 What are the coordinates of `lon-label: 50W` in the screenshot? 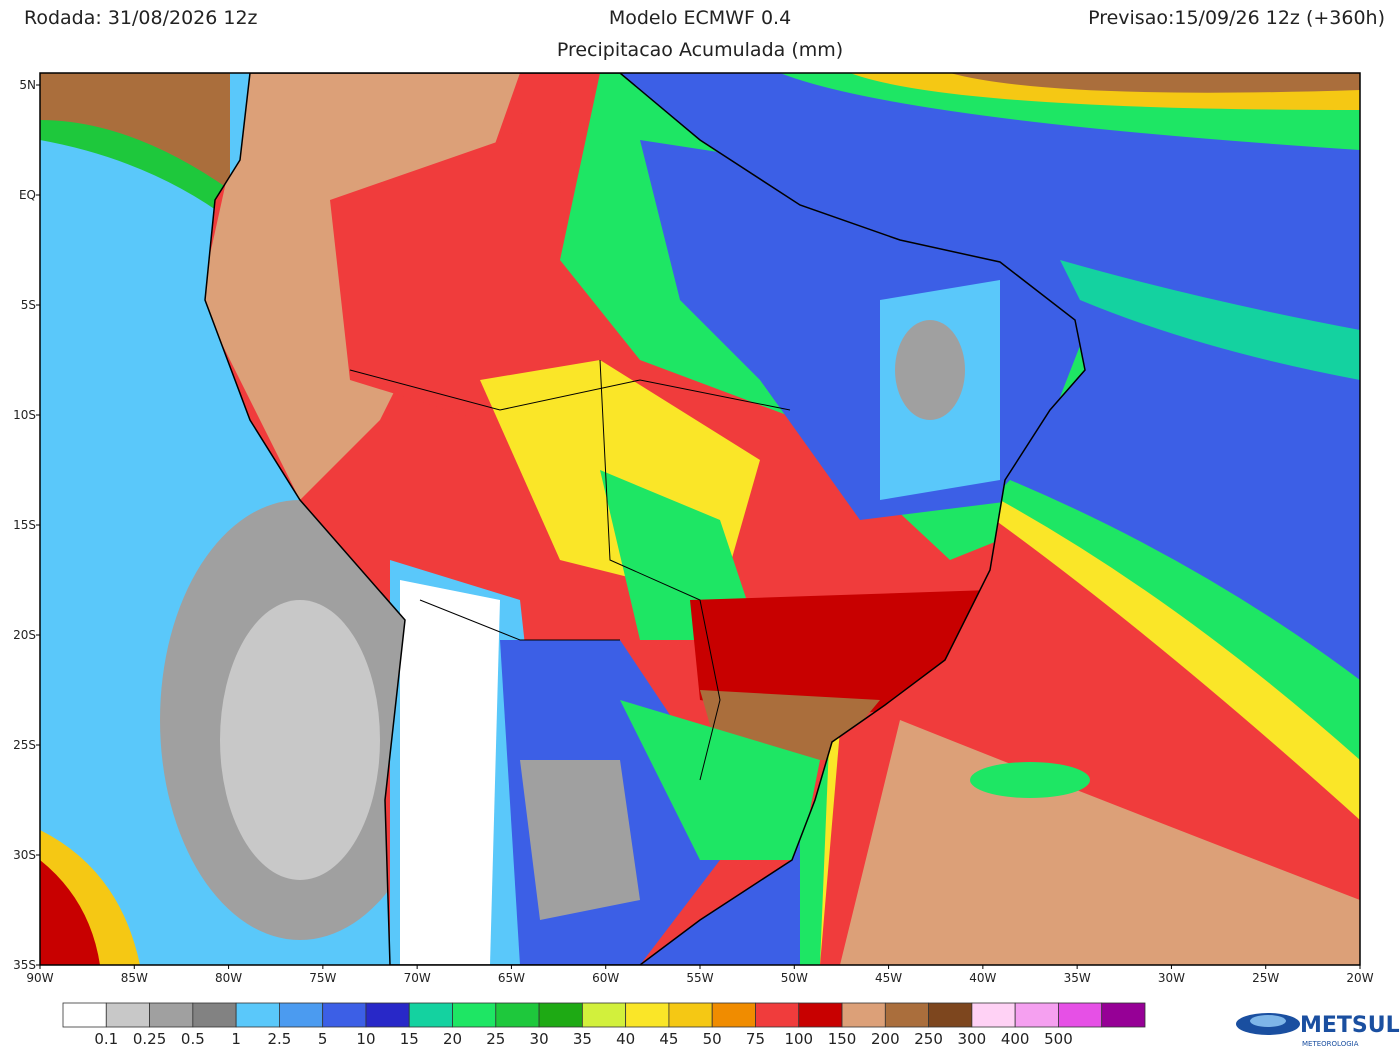 It's located at (794, 978).